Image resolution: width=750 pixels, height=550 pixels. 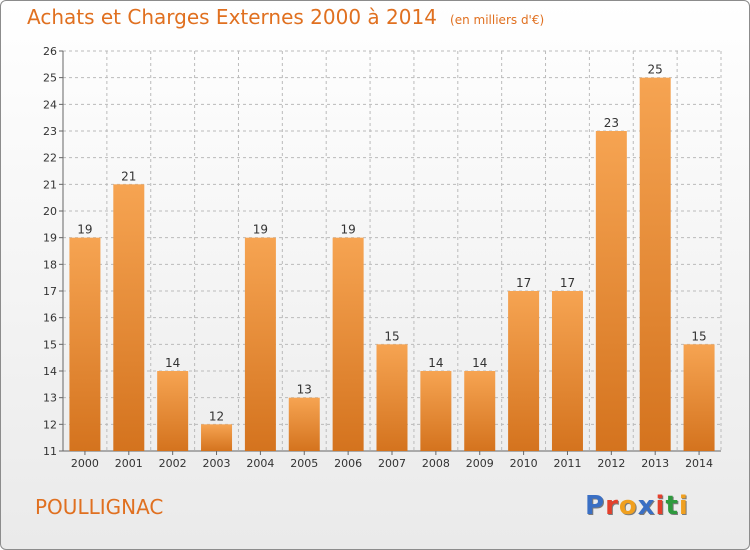 I want to click on x-tick-label-2009: 2009, so click(x=480, y=463).